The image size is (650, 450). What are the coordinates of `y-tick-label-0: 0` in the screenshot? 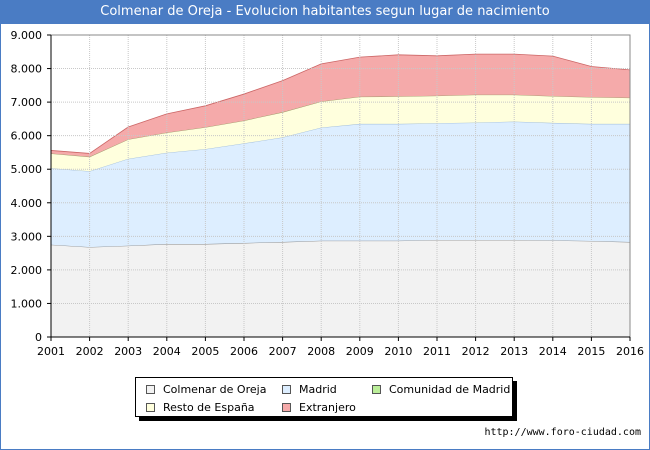 It's located at (38, 337).